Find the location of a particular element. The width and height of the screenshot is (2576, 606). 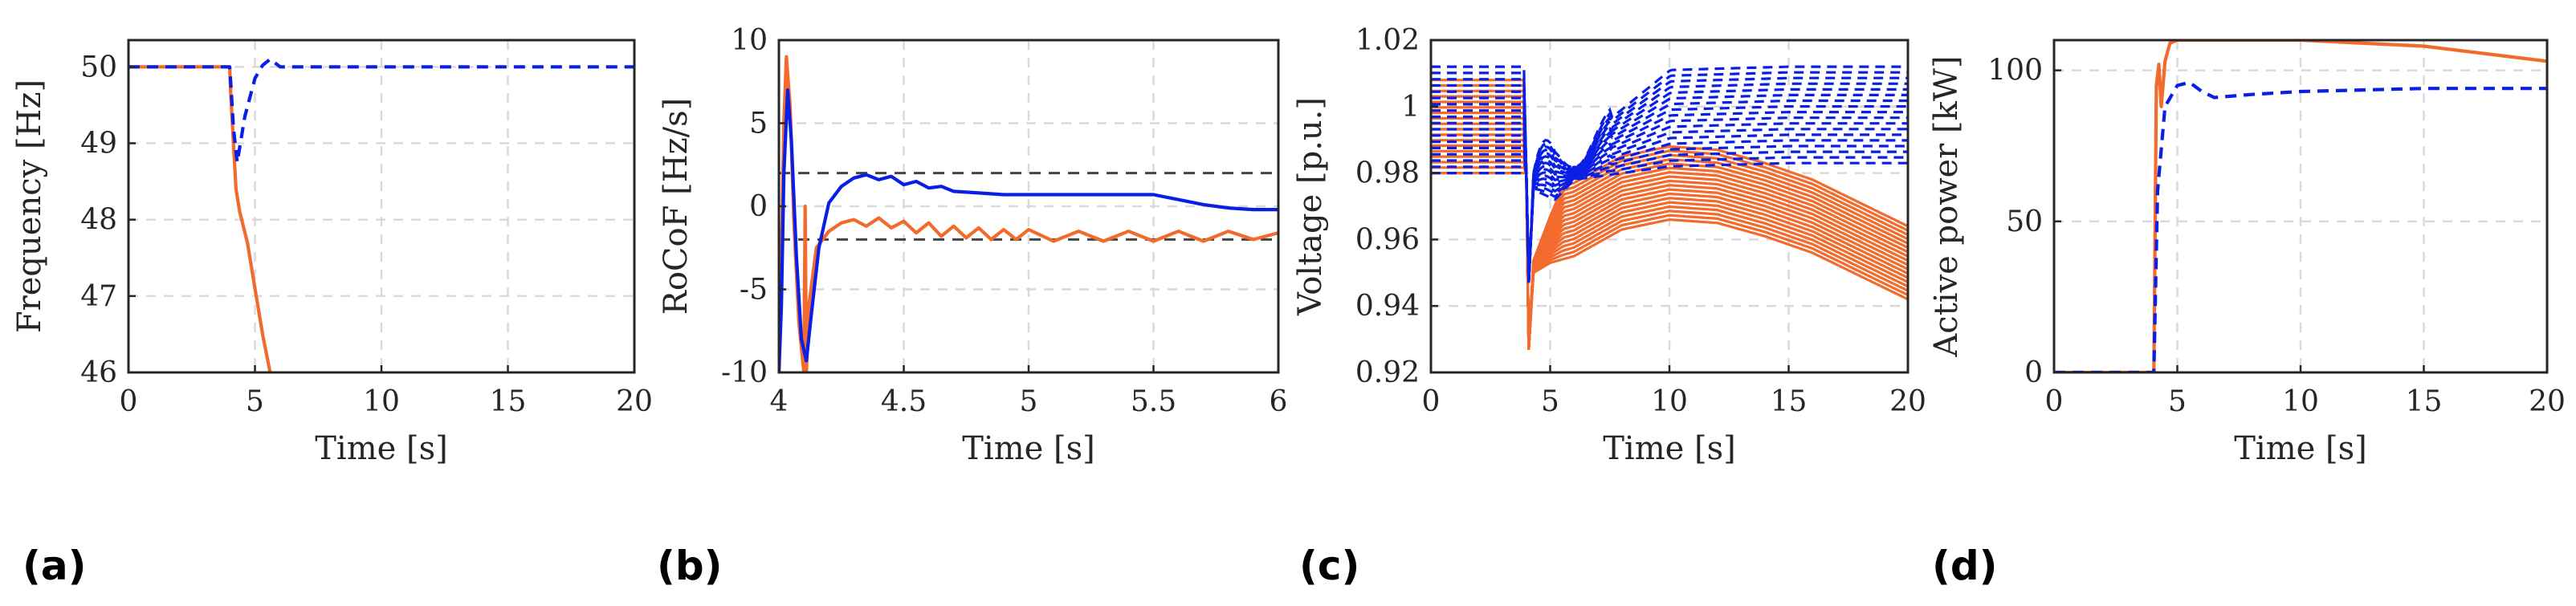

x-tick-label: 6 is located at coordinates (1279, 401).